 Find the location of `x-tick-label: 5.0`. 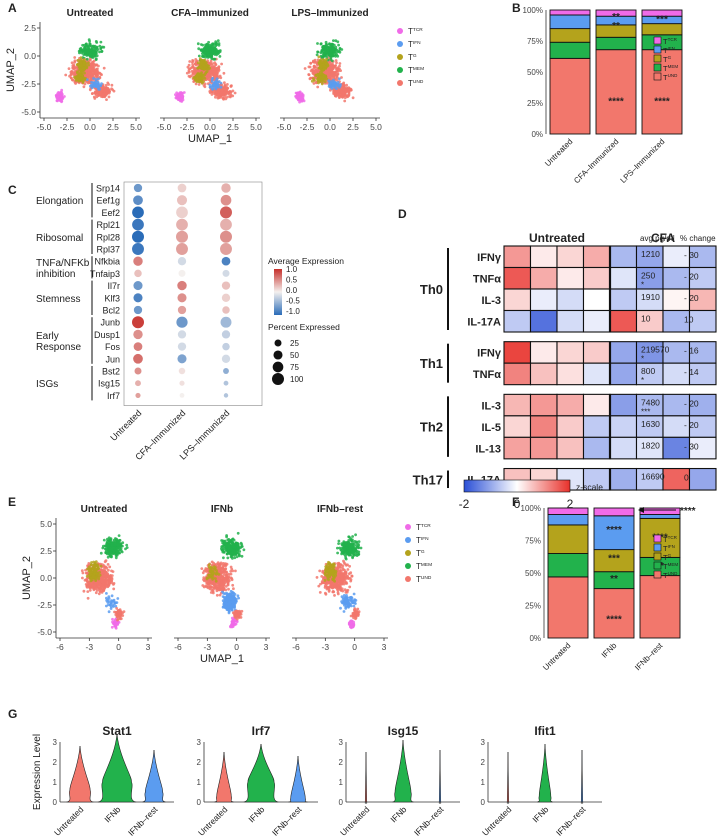

x-tick-label: 5.0 is located at coordinates (376, 127).